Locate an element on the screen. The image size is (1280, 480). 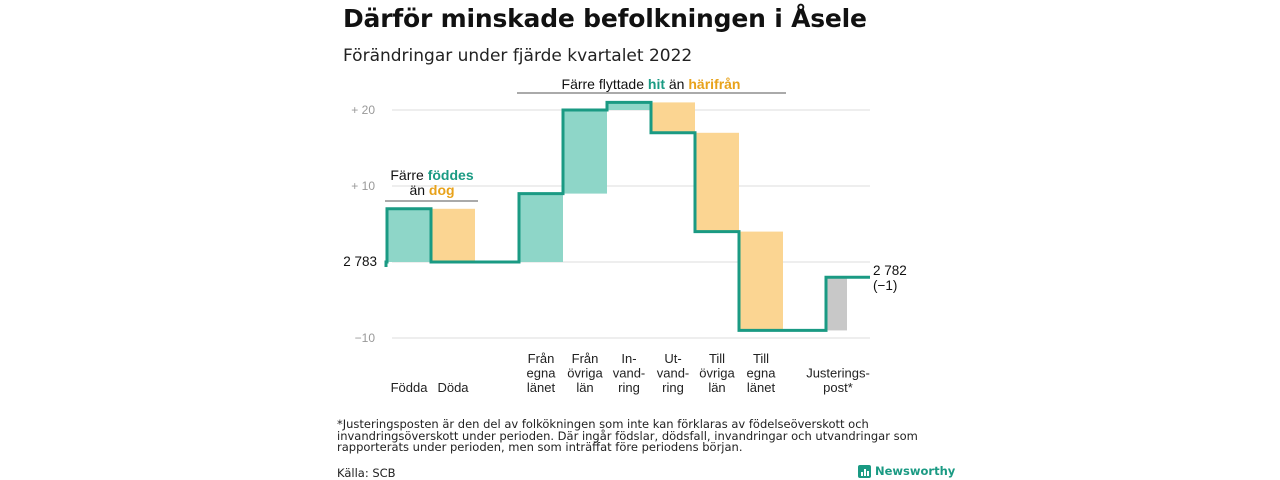
y-tick-label: + 10 is located at coordinates (363, 186).